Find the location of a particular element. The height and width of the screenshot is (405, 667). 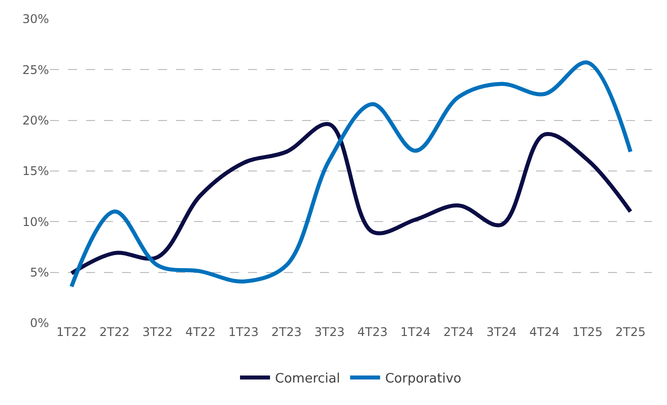

x-tick-label: 1T24 is located at coordinates (415, 332).